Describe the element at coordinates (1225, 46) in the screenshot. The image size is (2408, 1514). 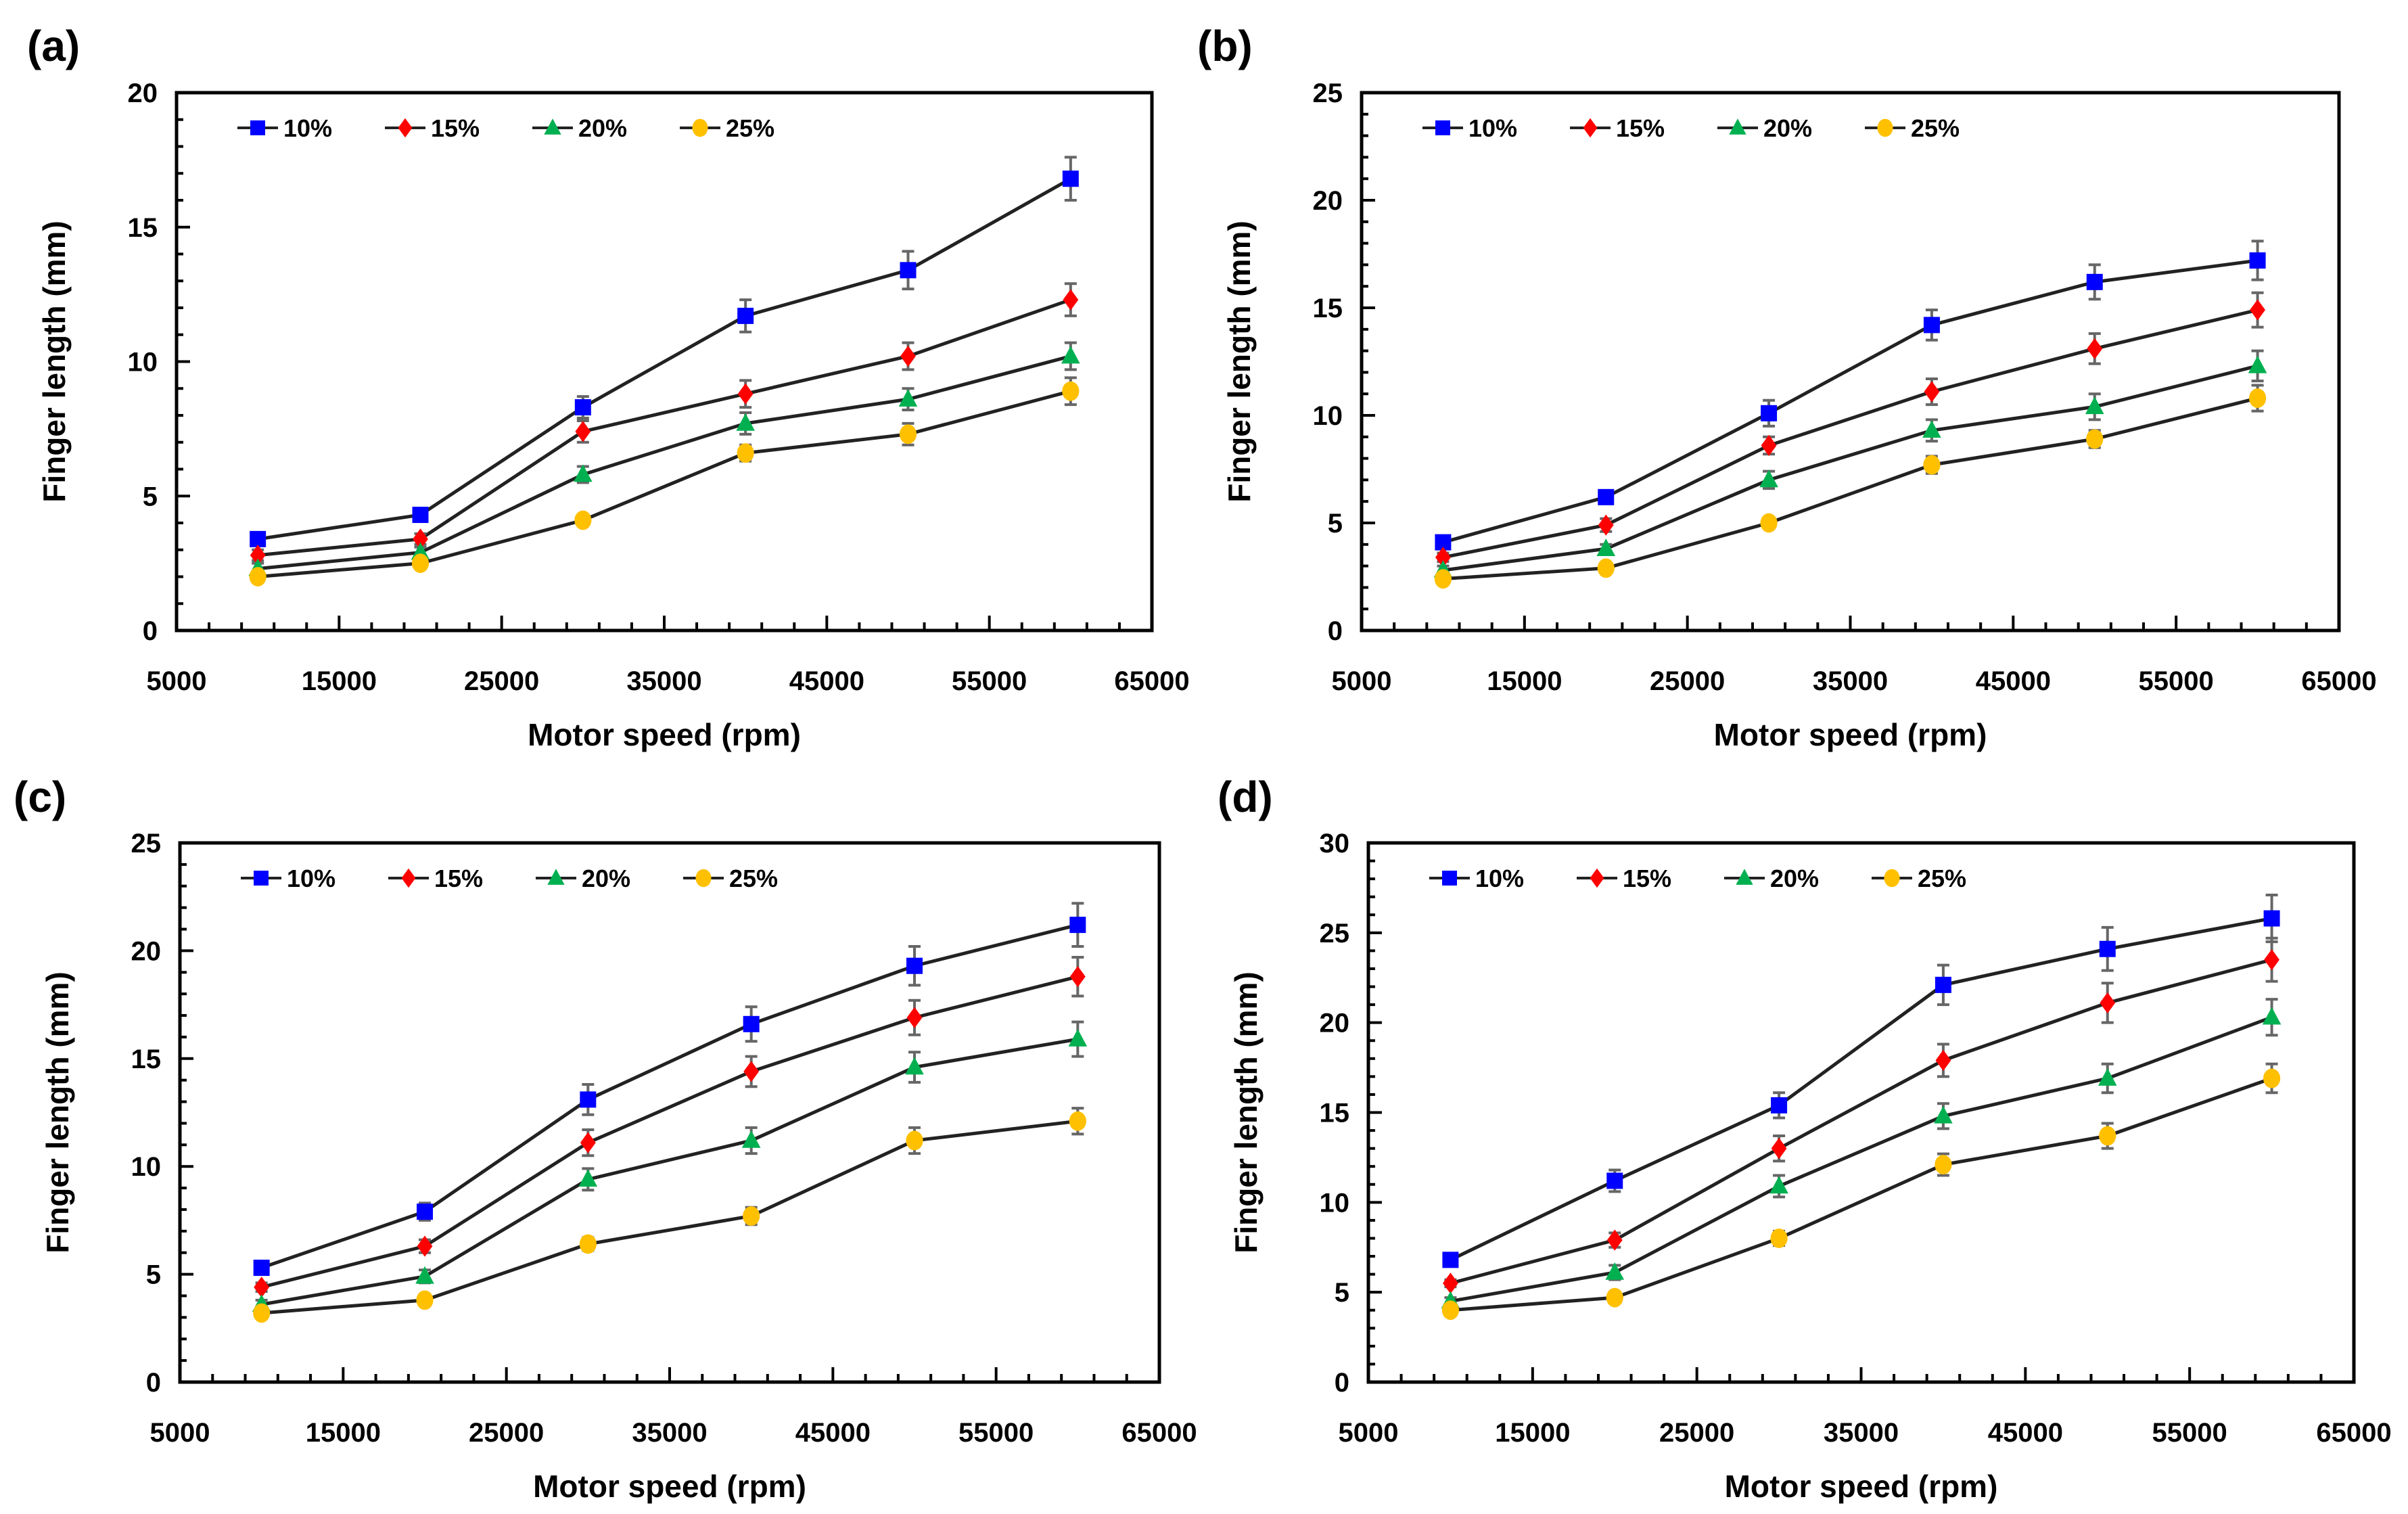
I see `panel-label: (b)` at that location.